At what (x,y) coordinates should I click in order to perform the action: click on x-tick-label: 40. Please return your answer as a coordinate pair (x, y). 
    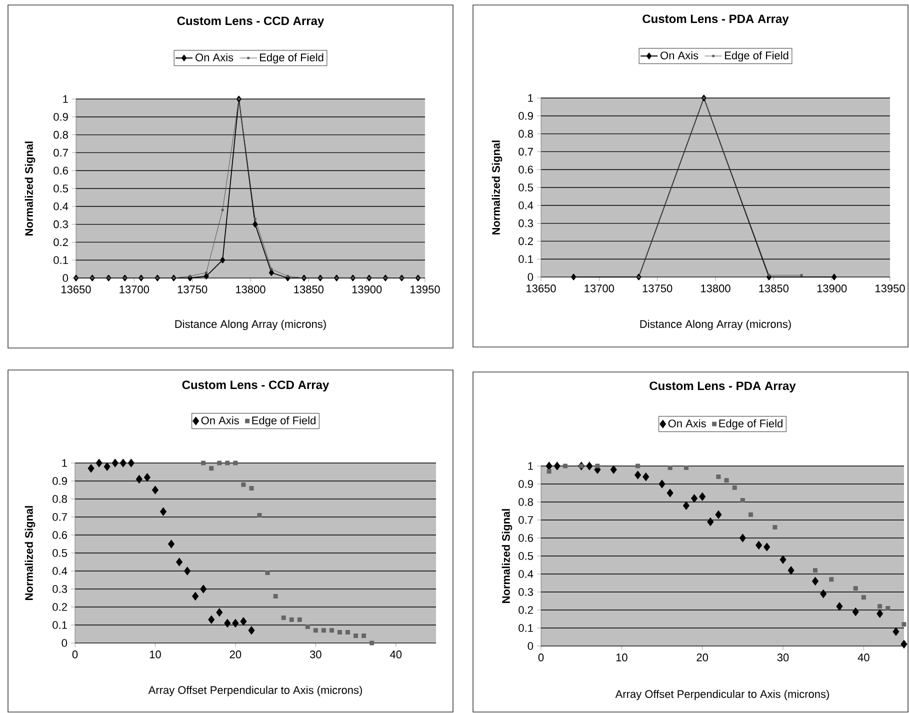
    Looking at the image, I should click on (396, 654).